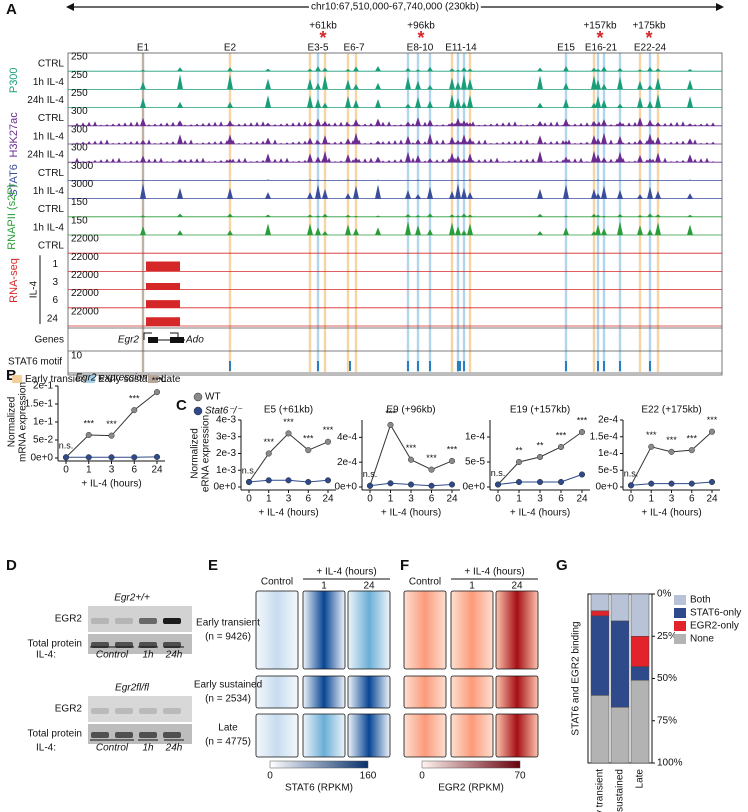  Describe the element at coordinates (55, 300) in the screenshot. I see `track-label: 6` at that location.